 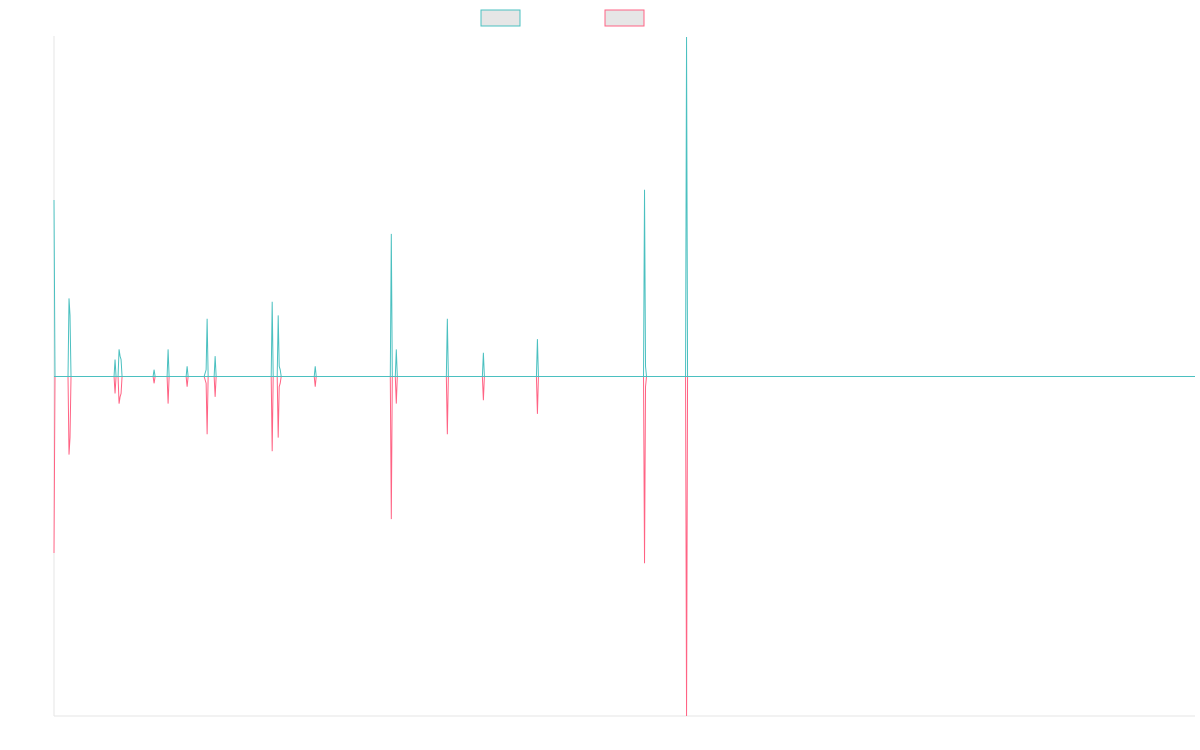 What do you see at coordinates (500, 18) in the screenshot?
I see `legend-swatch-series-a` at bounding box center [500, 18].